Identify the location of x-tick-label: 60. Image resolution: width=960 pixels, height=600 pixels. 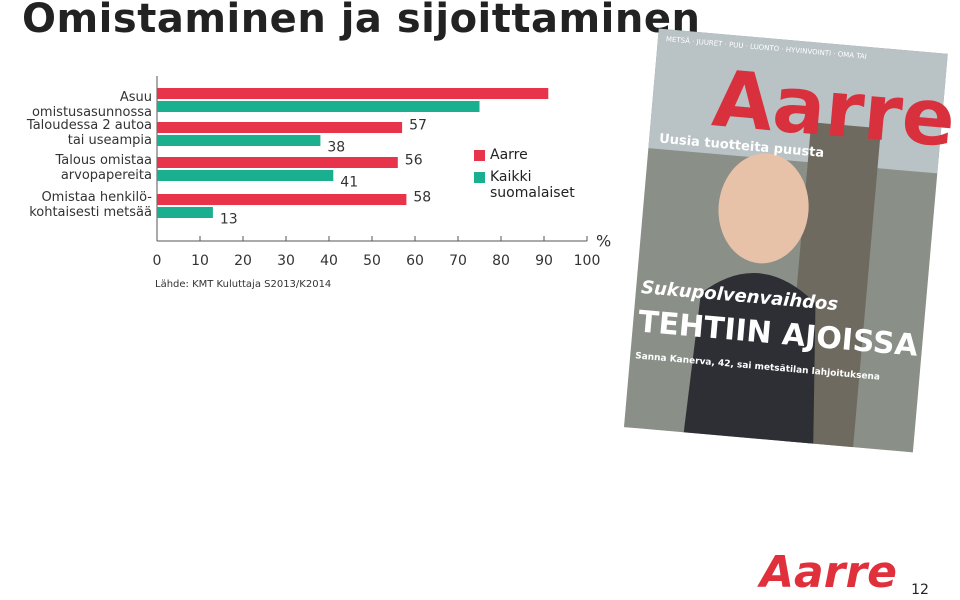
(415, 261).